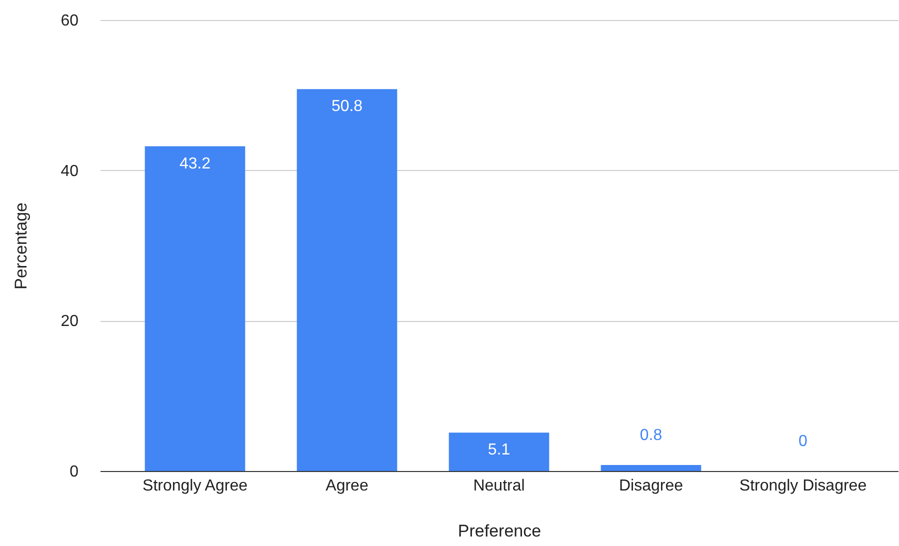 Image resolution: width=899 pixels, height=546 pixels. Describe the element at coordinates (69, 21) in the screenshot. I see `y-tick-label: 60` at that location.